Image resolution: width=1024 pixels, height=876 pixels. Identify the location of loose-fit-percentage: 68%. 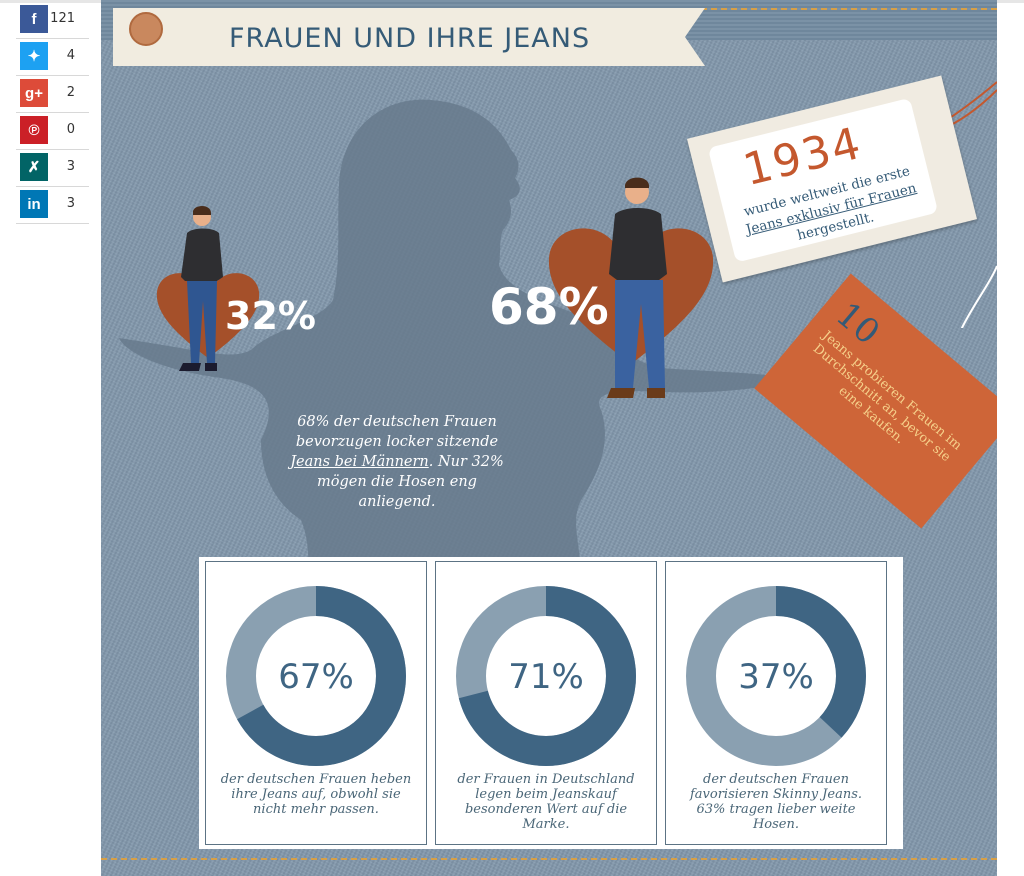
(549, 307).